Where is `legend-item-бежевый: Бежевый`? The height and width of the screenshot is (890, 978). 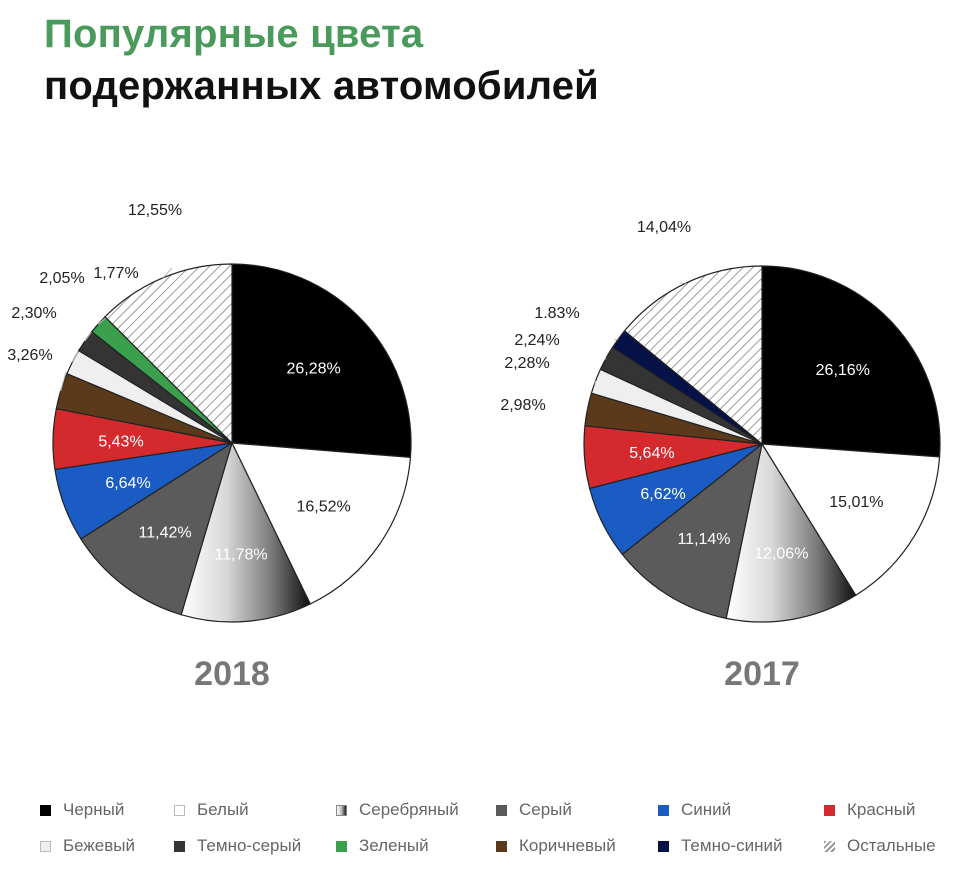
legend-item-бежевый: Бежевый is located at coordinates (107, 846).